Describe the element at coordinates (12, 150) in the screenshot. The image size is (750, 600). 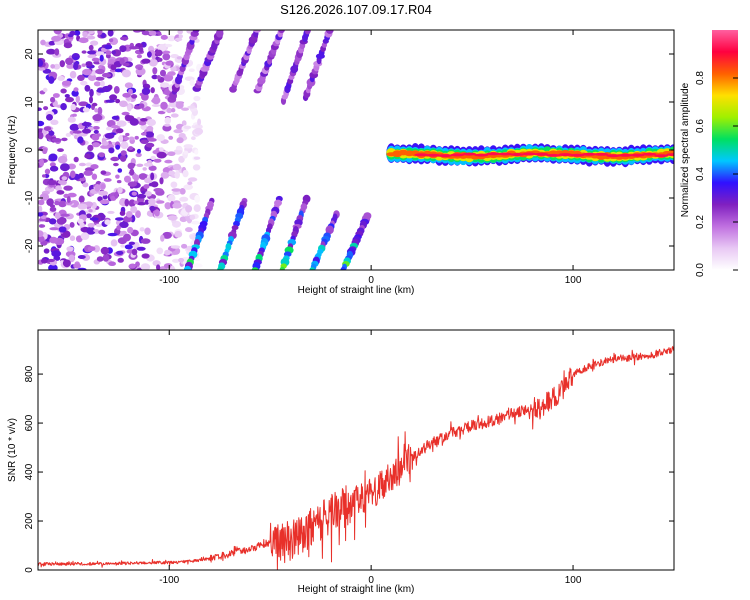
I see `heatmap-y-label: Frequency (Hz)` at that location.